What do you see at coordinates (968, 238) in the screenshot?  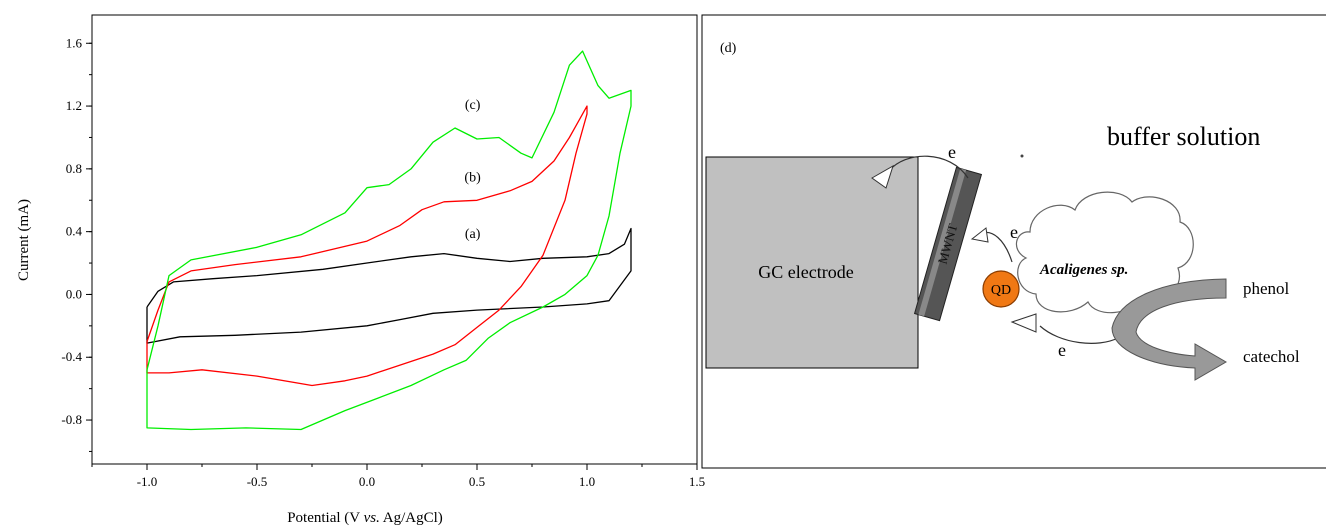 I see `mwnt-nanotube: MWNT` at bounding box center [968, 238].